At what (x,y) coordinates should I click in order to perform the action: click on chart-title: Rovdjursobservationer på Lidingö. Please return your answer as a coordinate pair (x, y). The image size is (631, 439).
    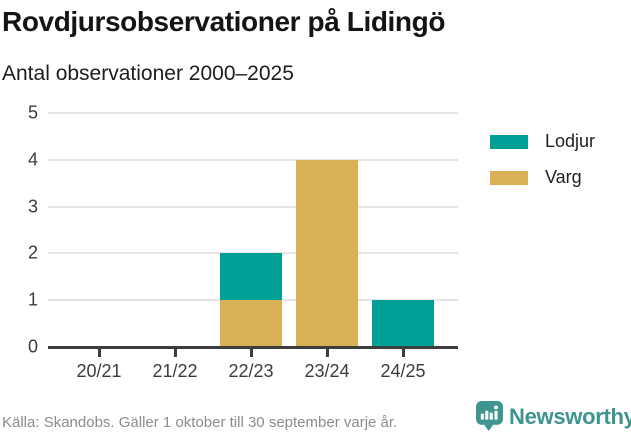
    Looking at the image, I should click on (224, 21).